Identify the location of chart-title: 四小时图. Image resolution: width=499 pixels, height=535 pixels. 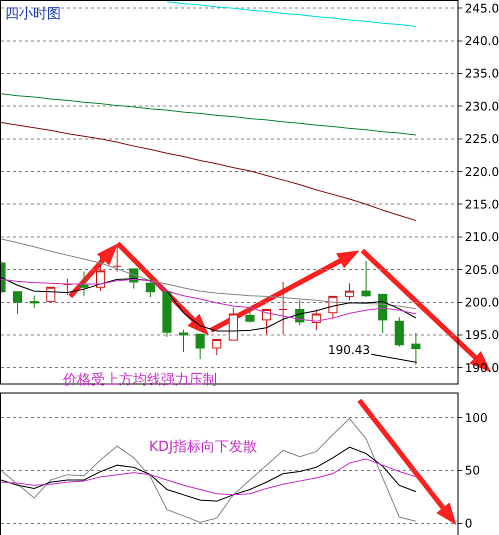
(33, 14).